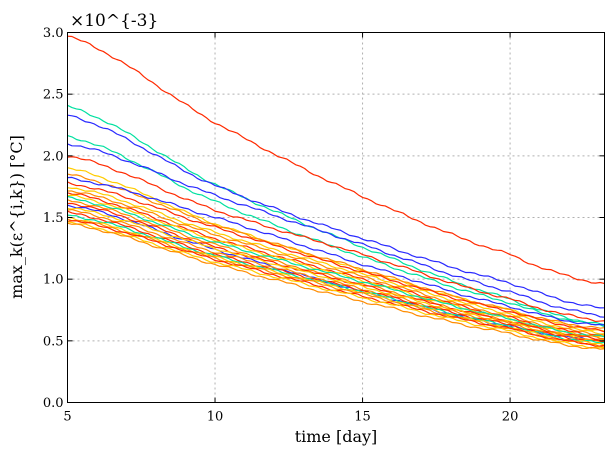 The width and height of the screenshot is (605, 449). I want to click on x-tick-label: 15, so click(362, 417).